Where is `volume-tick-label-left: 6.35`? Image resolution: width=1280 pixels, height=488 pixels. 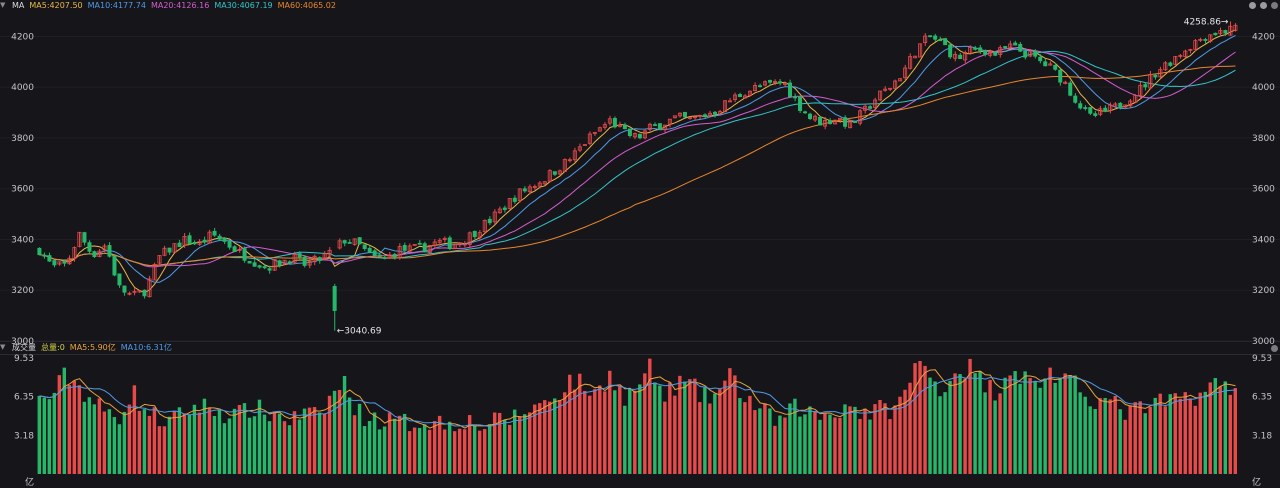 volume-tick-label-left: 6.35 is located at coordinates (24, 398).